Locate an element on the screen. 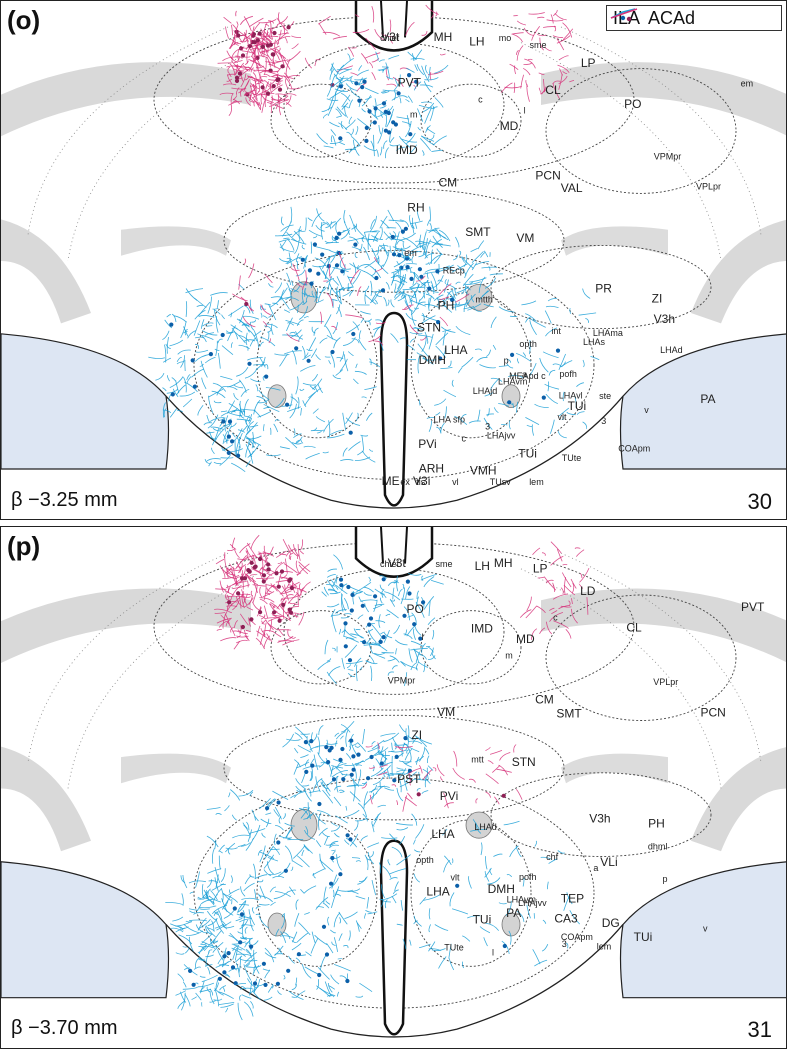  region-label: LHAvl is located at coordinates (571, 396).